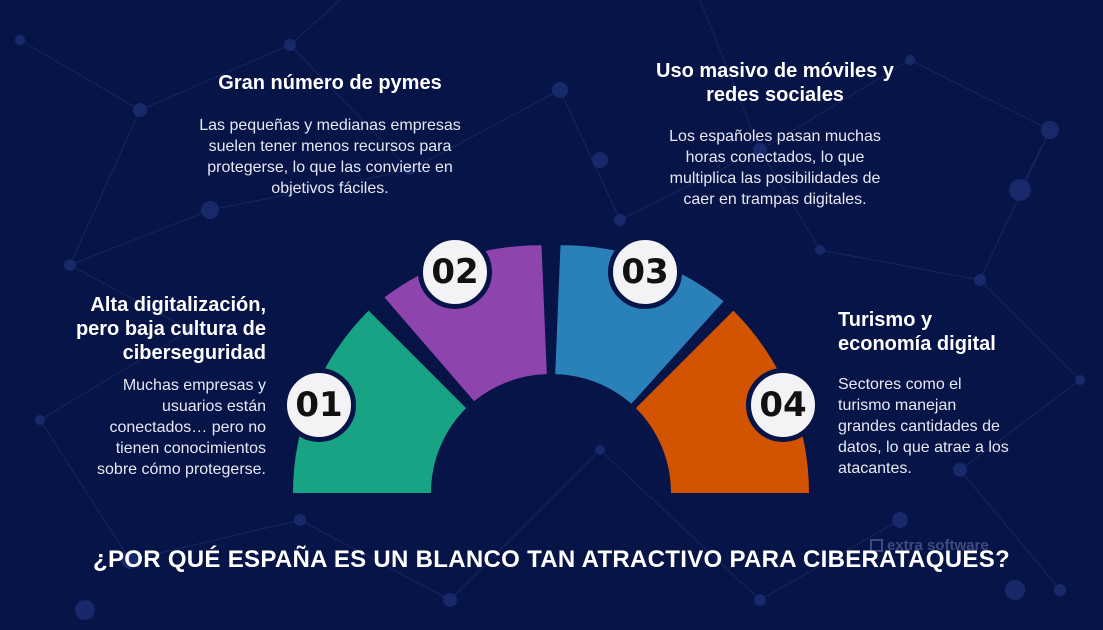 Image resolution: width=1103 pixels, height=630 pixels. What do you see at coordinates (885, 320) in the screenshot?
I see `item-04-heading-line: Turismo y` at bounding box center [885, 320].